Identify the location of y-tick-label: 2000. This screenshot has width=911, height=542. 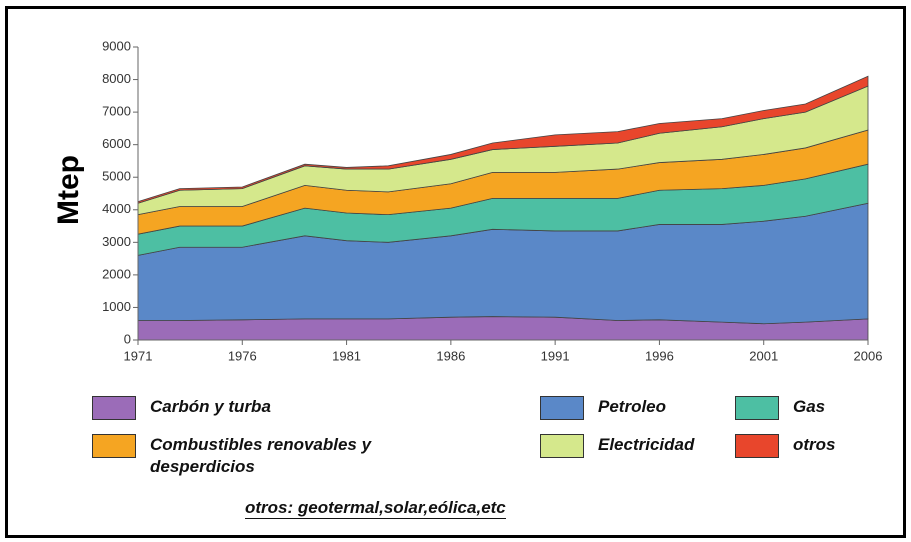
(116, 273).